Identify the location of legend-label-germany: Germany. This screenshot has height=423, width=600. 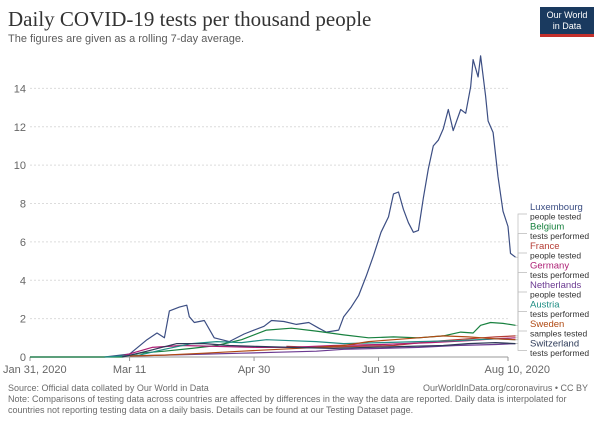
(549, 266).